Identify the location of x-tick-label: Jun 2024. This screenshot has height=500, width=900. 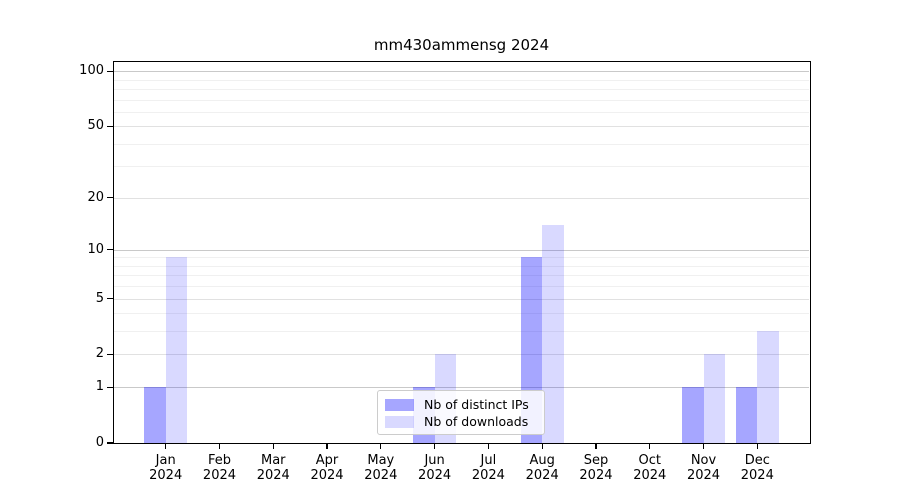
(435, 468).